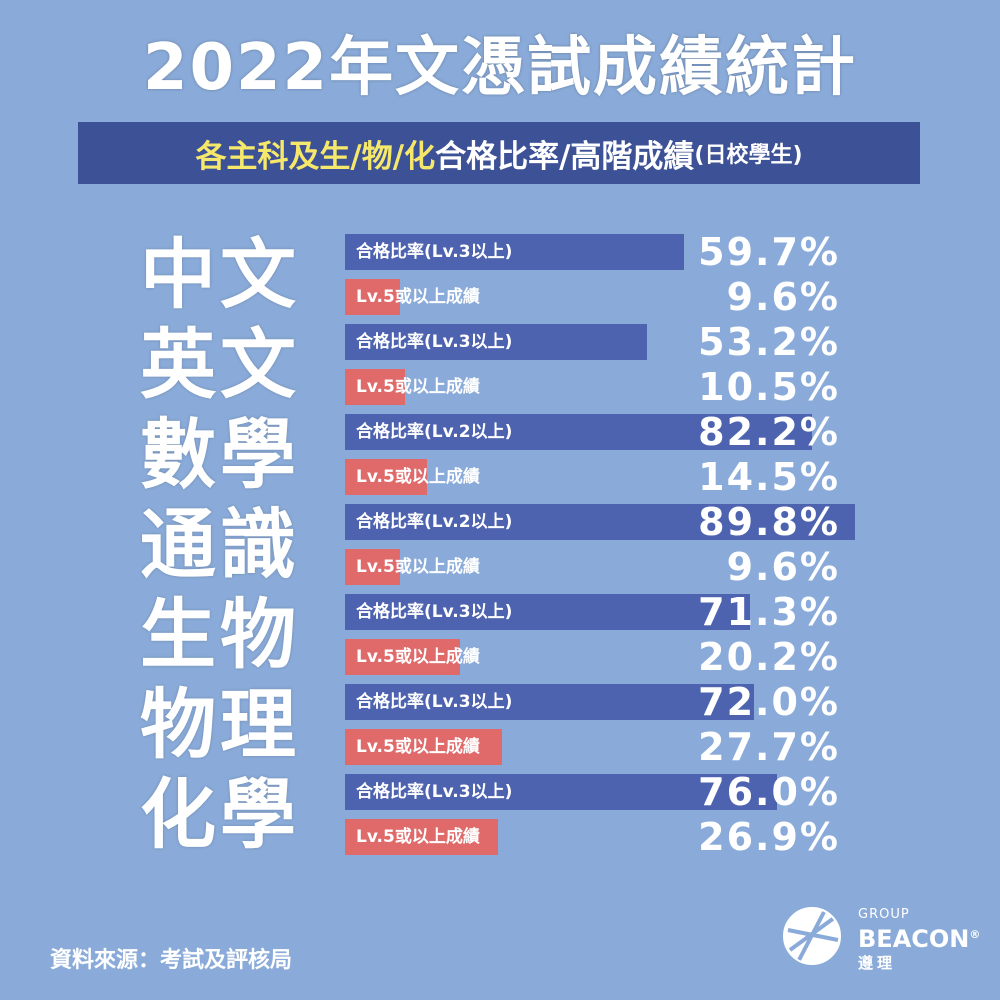 The width and height of the screenshot is (1000, 1000). What do you see at coordinates (975, 934) in the screenshot?
I see `logo-reg: ®` at bounding box center [975, 934].